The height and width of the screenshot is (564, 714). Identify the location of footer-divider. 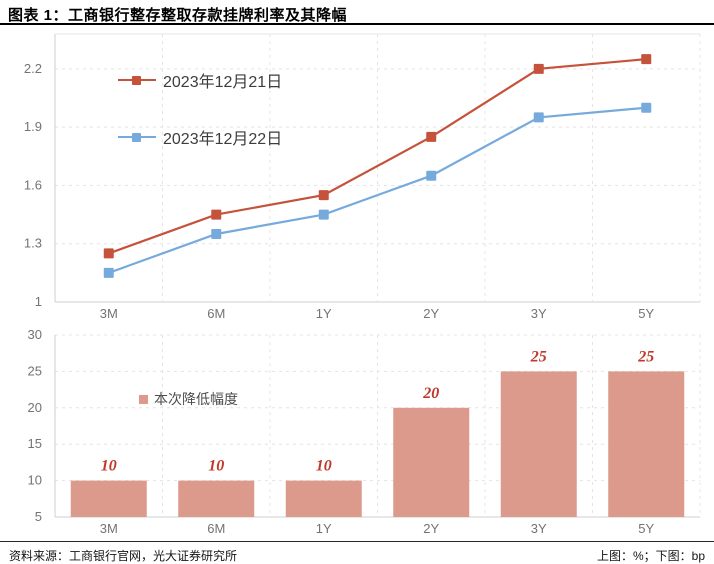
(357, 541).